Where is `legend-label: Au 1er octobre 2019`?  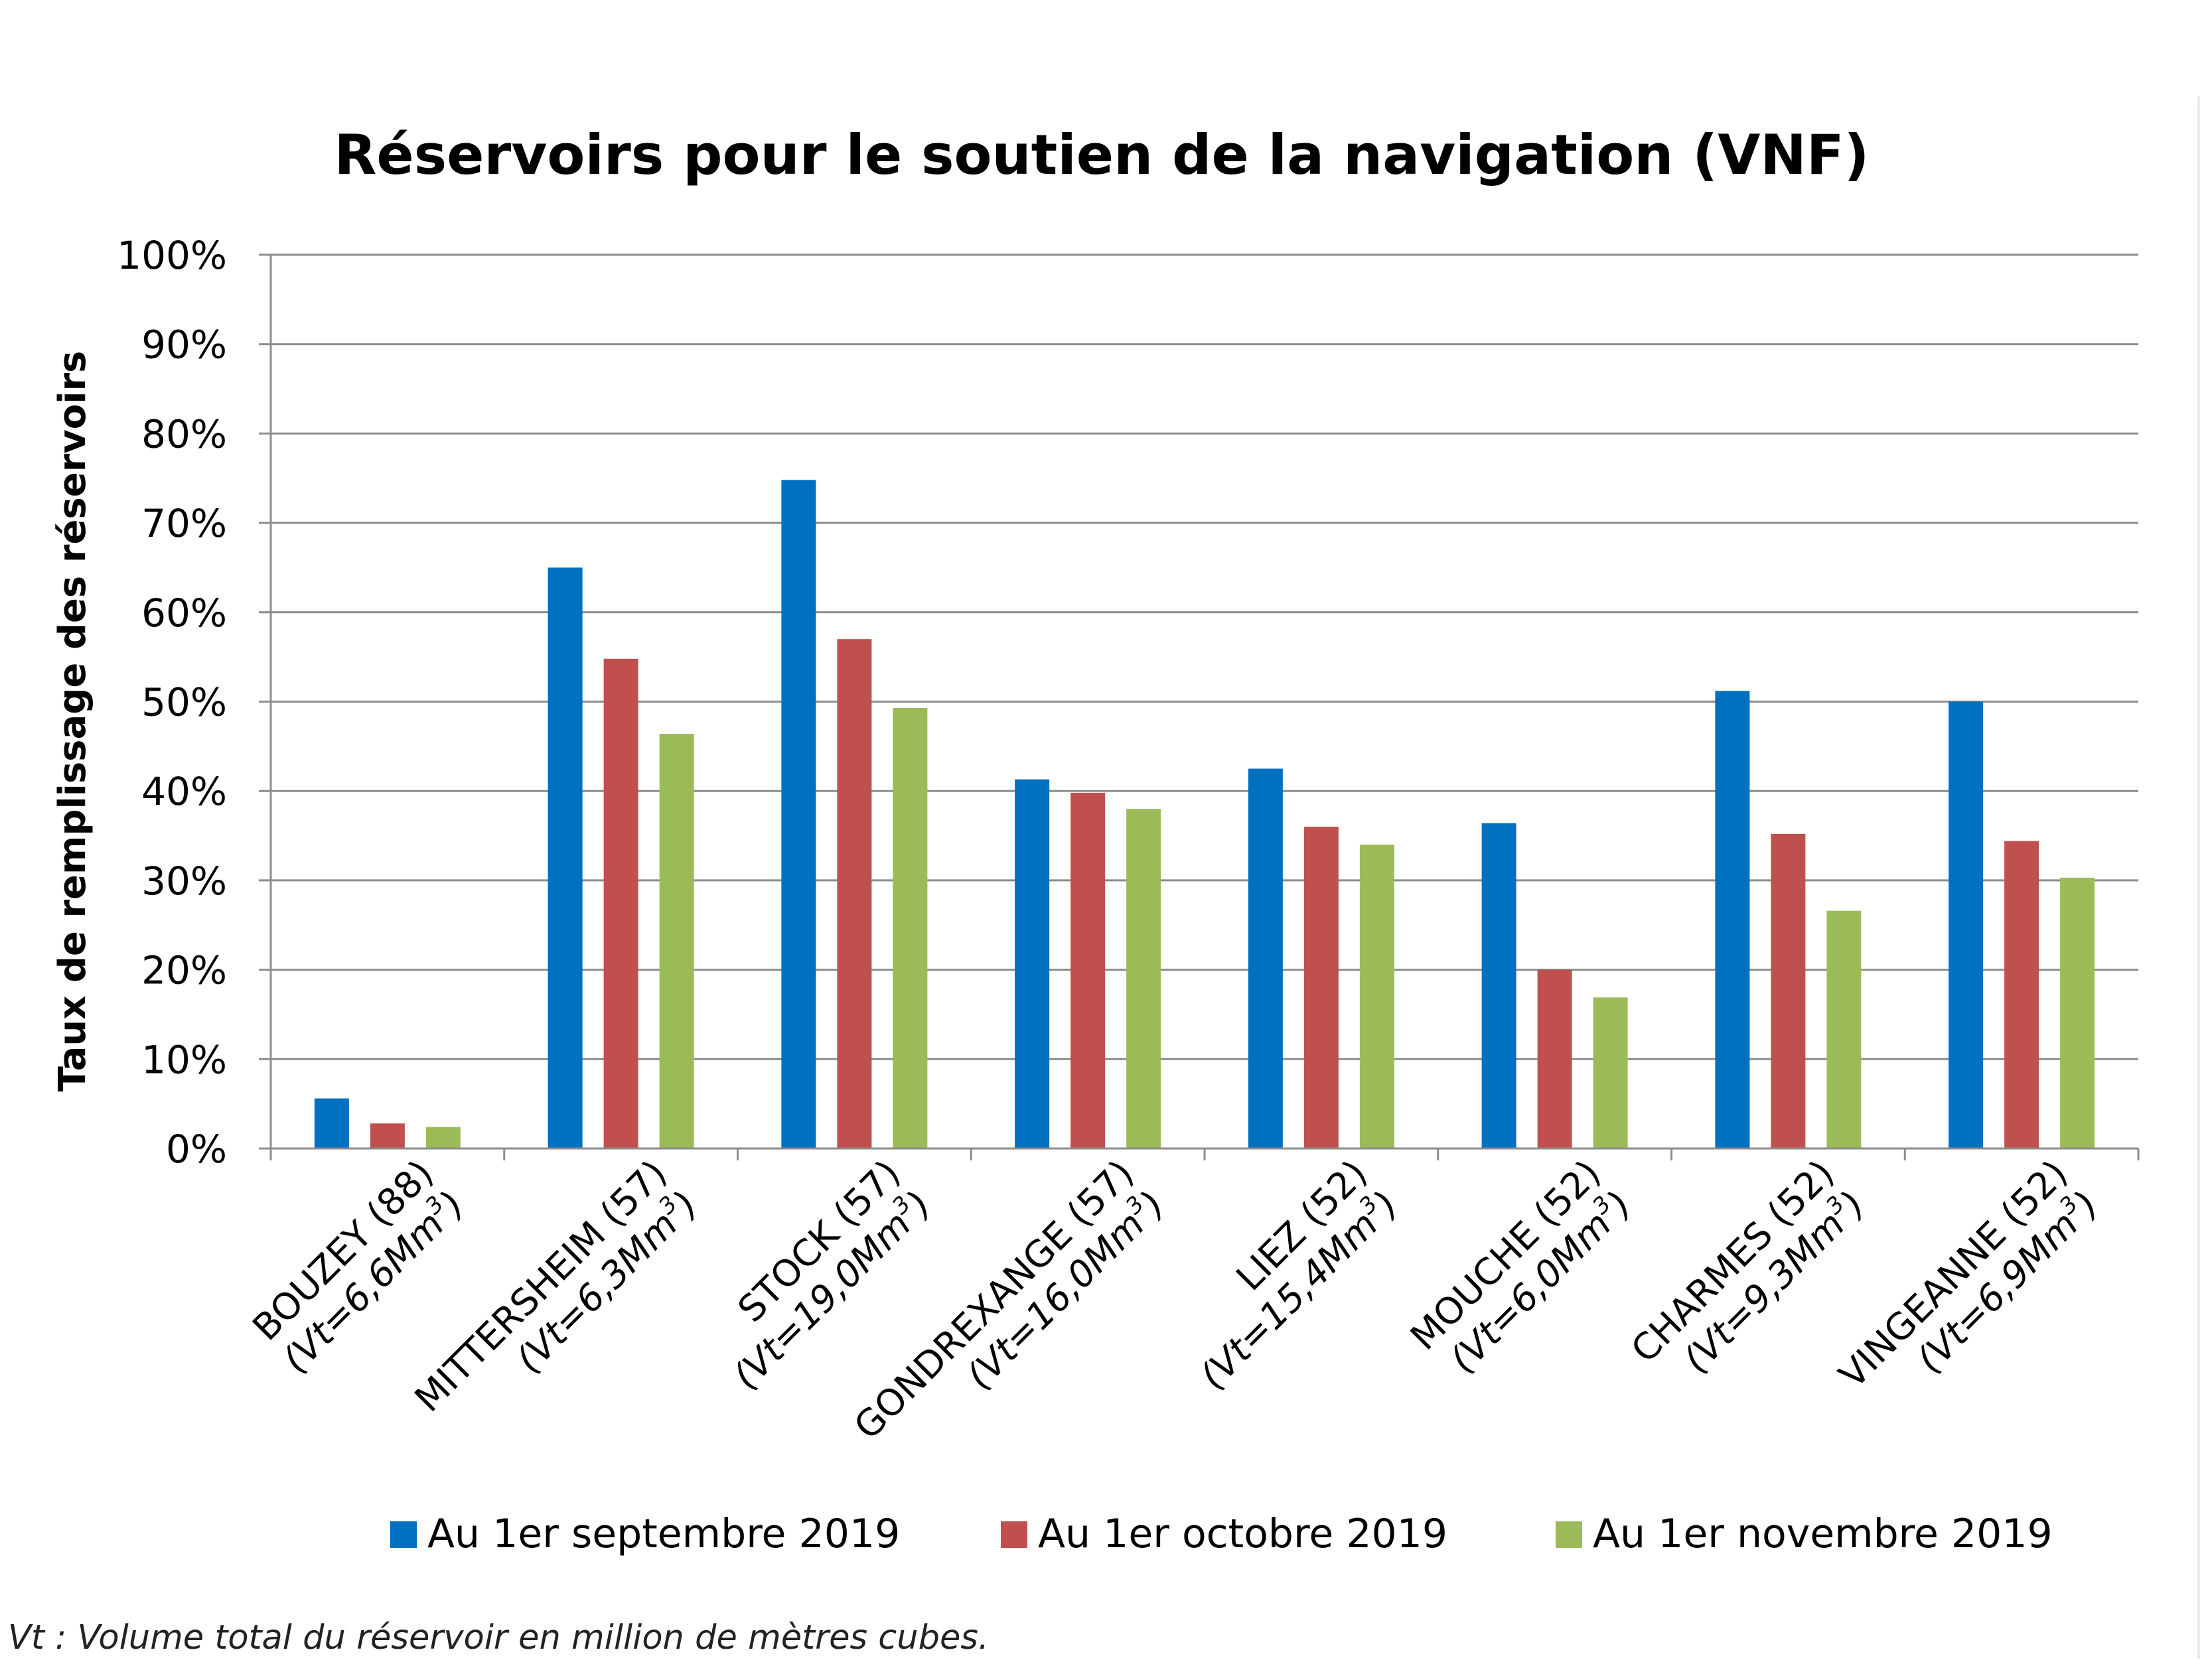 legend-label: Au 1er octobre 2019 is located at coordinates (1242, 1534).